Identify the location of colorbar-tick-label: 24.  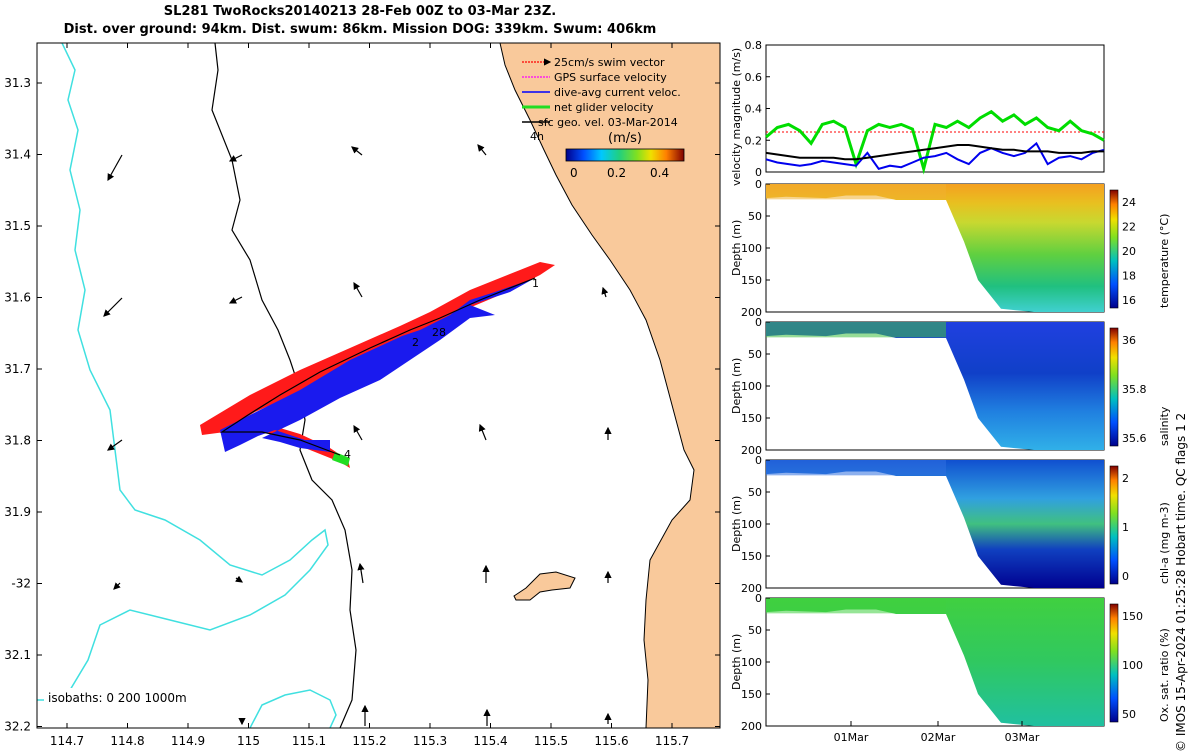
(1129, 202).